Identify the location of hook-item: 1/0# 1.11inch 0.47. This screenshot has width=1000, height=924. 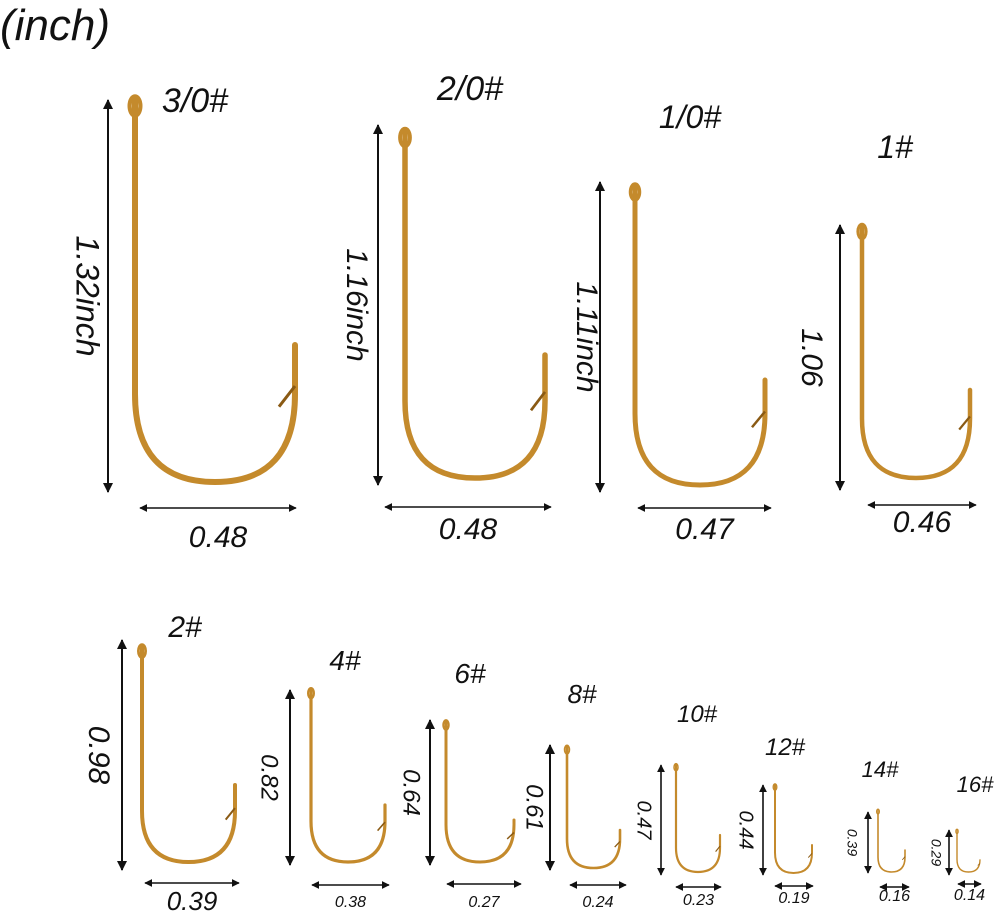
(671, 322).